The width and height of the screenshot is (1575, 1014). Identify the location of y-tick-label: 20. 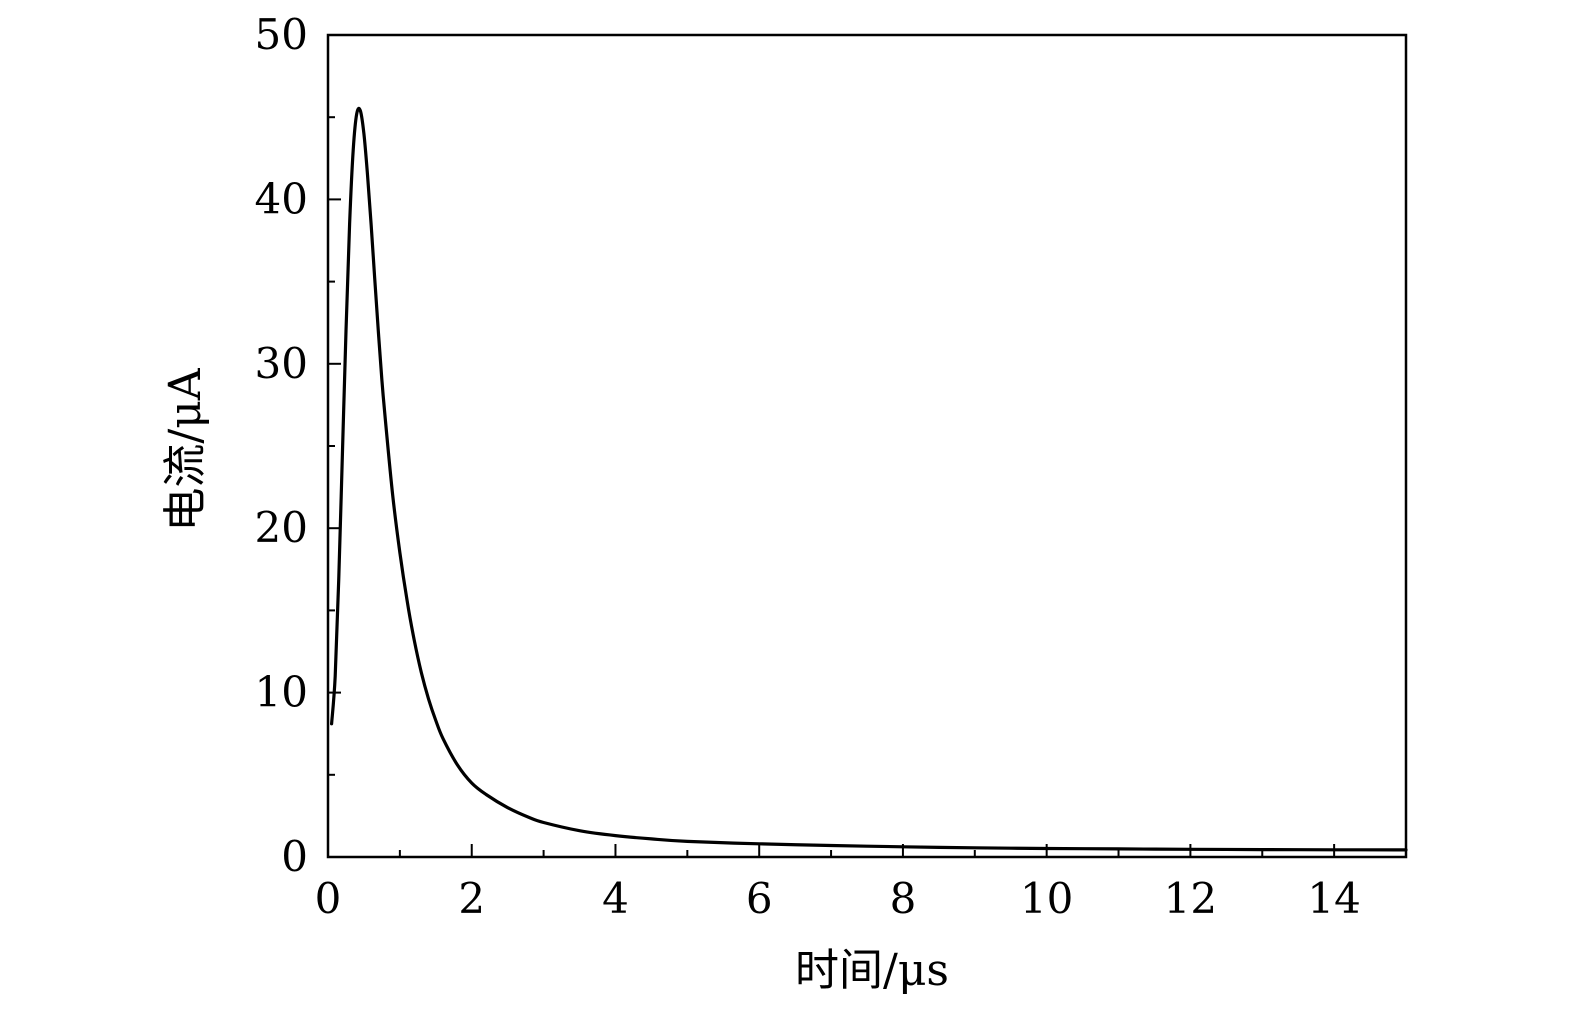
(281, 527).